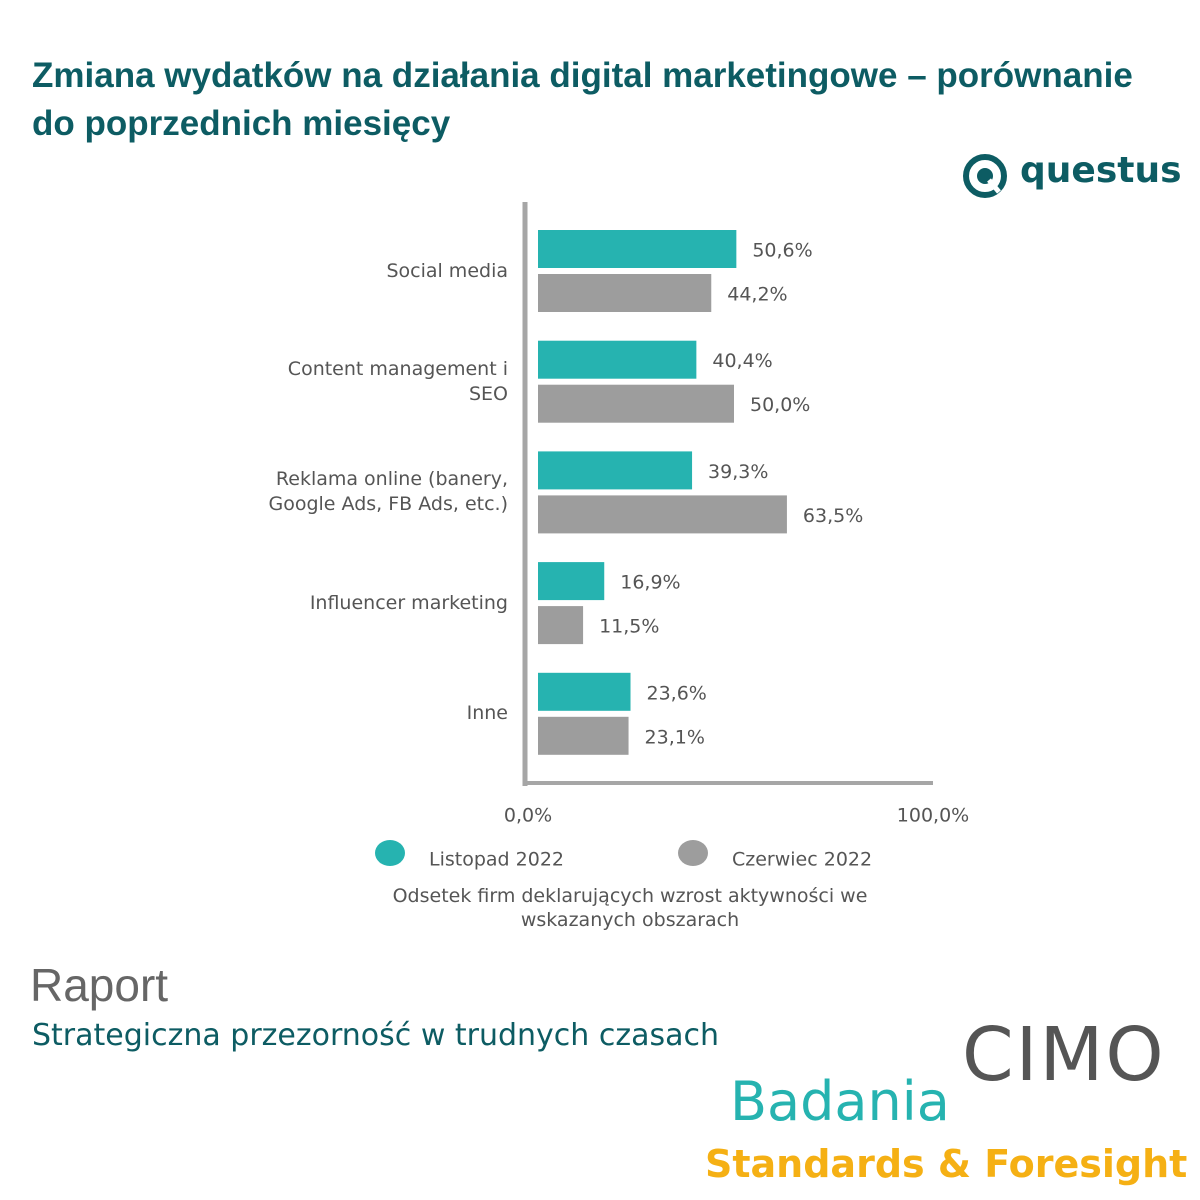 The height and width of the screenshot is (1200, 1200). I want to click on value-label: 50,0%, so click(780, 405).